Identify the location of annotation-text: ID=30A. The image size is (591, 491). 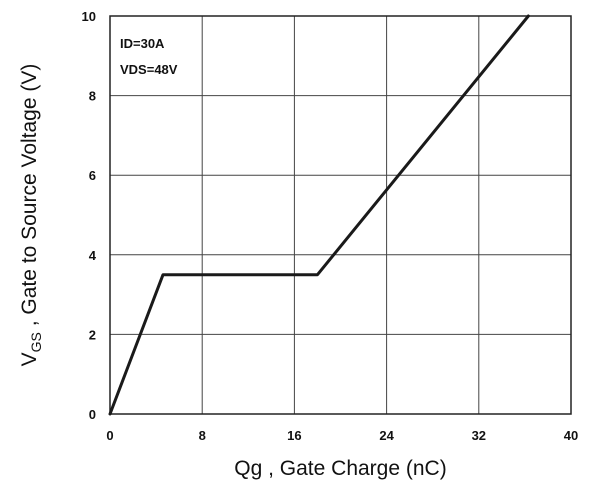
(142, 43).